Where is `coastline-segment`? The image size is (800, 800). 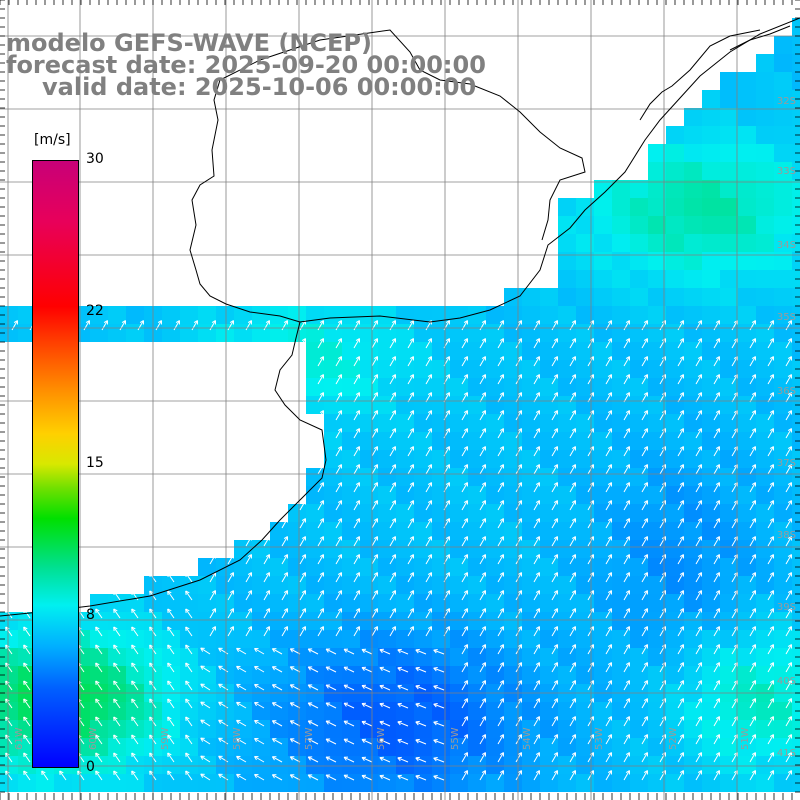 coastline-segment is located at coordinates (760, 38).